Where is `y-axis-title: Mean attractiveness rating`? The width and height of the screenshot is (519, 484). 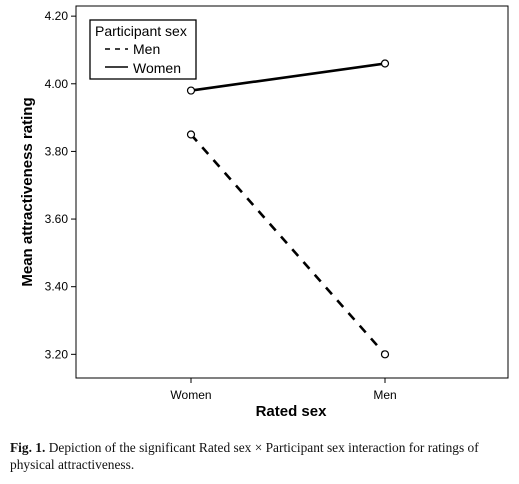
y-axis-title: Mean attractiveness rating is located at coordinates (27, 191).